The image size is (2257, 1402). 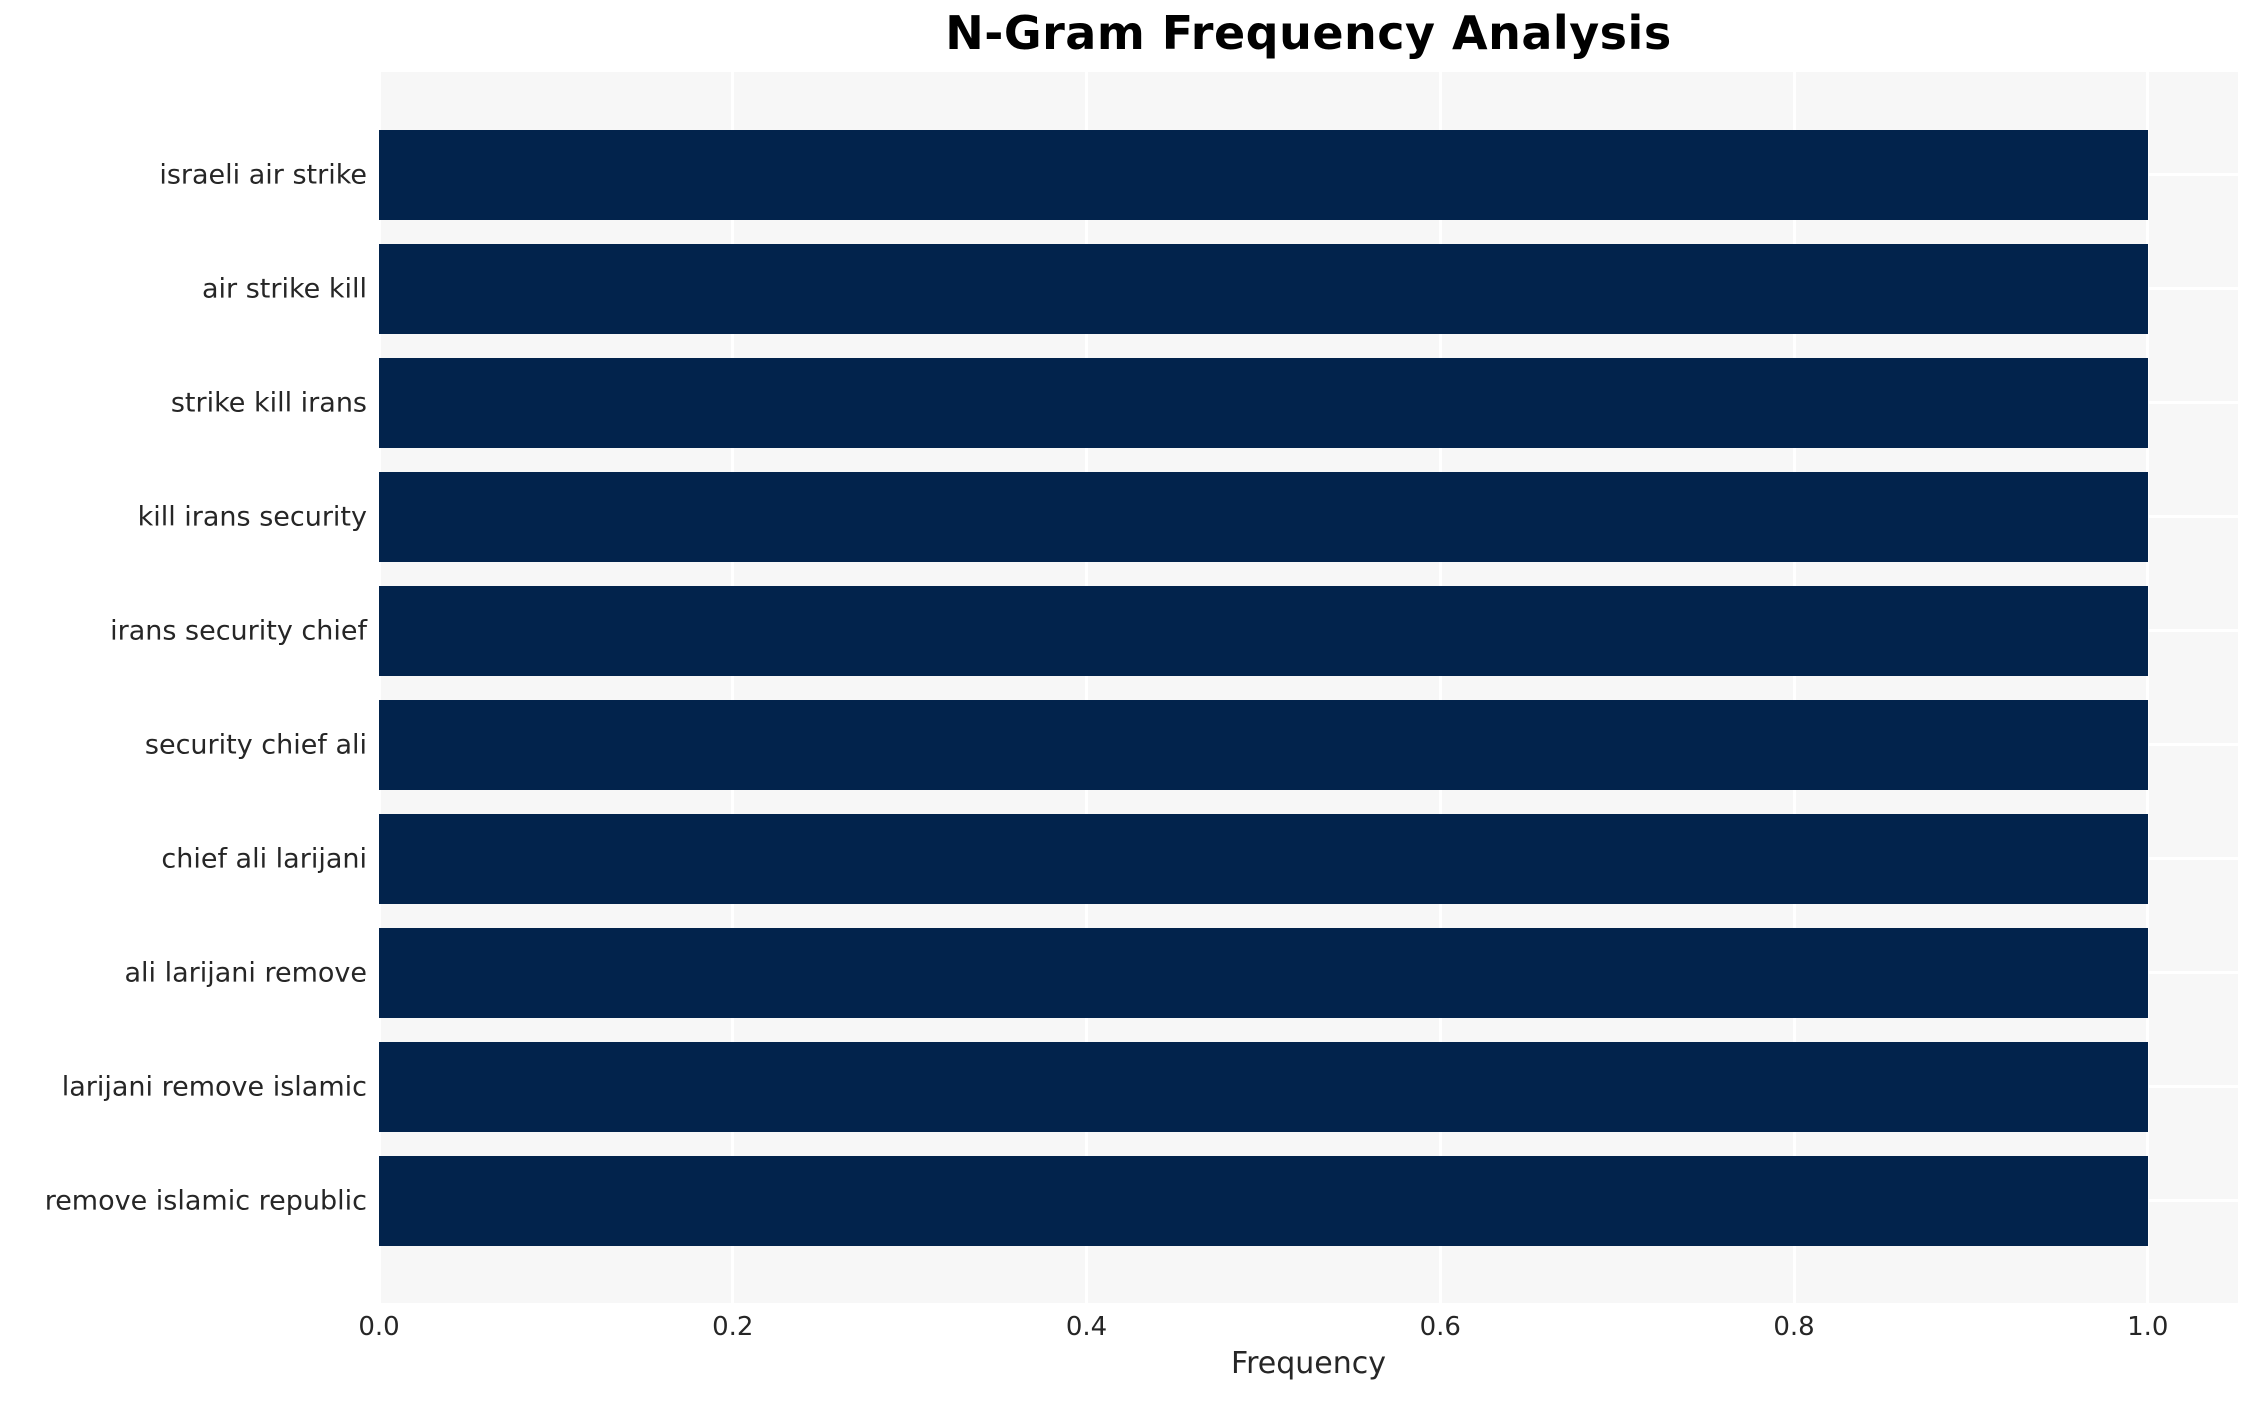 What do you see at coordinates (2148, 1327) in the screenshot?
I see `x-tick-label: 1.0` at bounding box center [2148, 1327].